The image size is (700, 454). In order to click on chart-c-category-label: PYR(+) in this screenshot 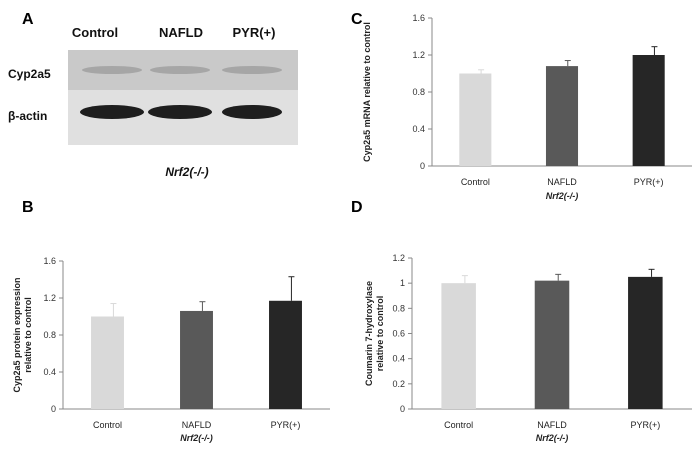, I will do `click(649, 182)`.